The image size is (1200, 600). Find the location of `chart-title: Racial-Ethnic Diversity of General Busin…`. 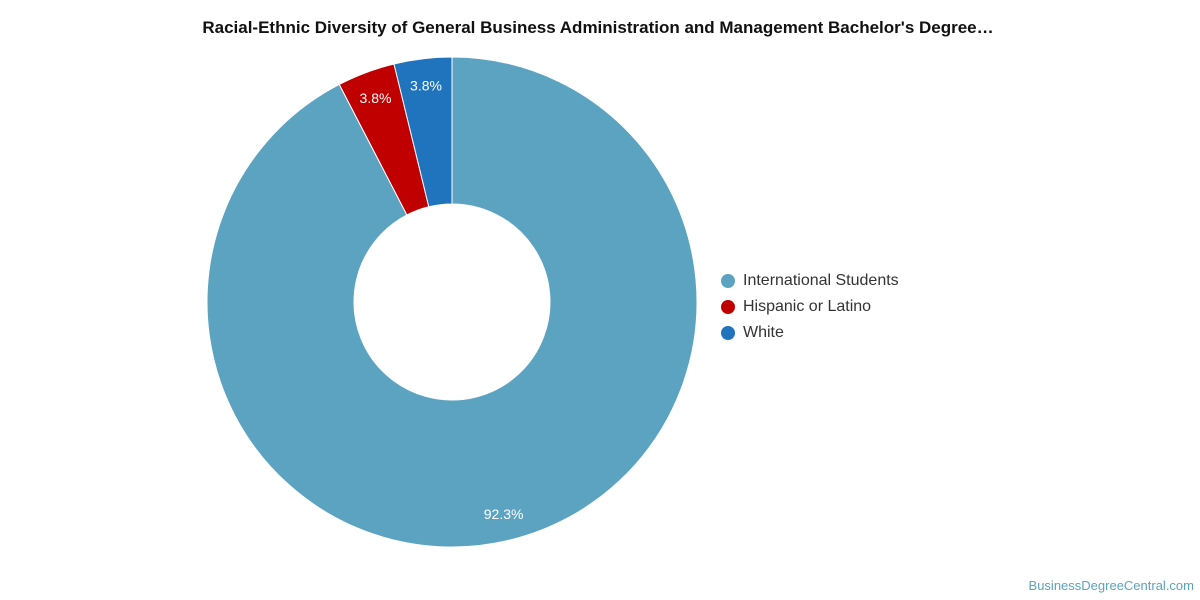

chart-title: Racial-Ethnic Diversity of General Busin… is located at coordinates (598, 27).